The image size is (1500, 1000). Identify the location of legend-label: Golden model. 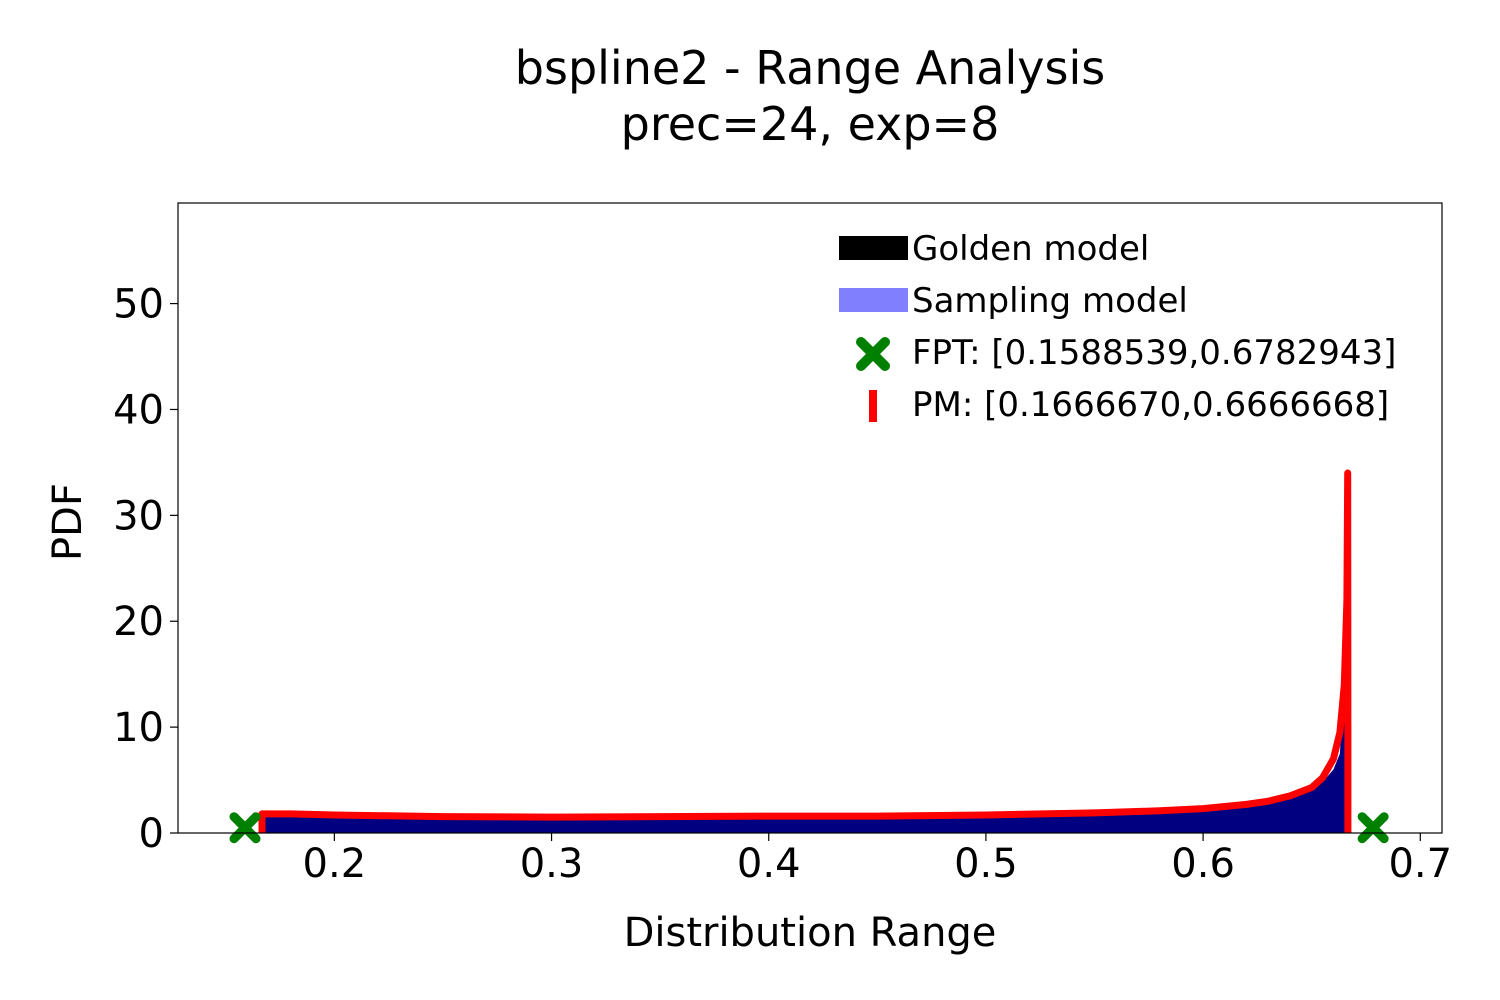
(1030, 249).